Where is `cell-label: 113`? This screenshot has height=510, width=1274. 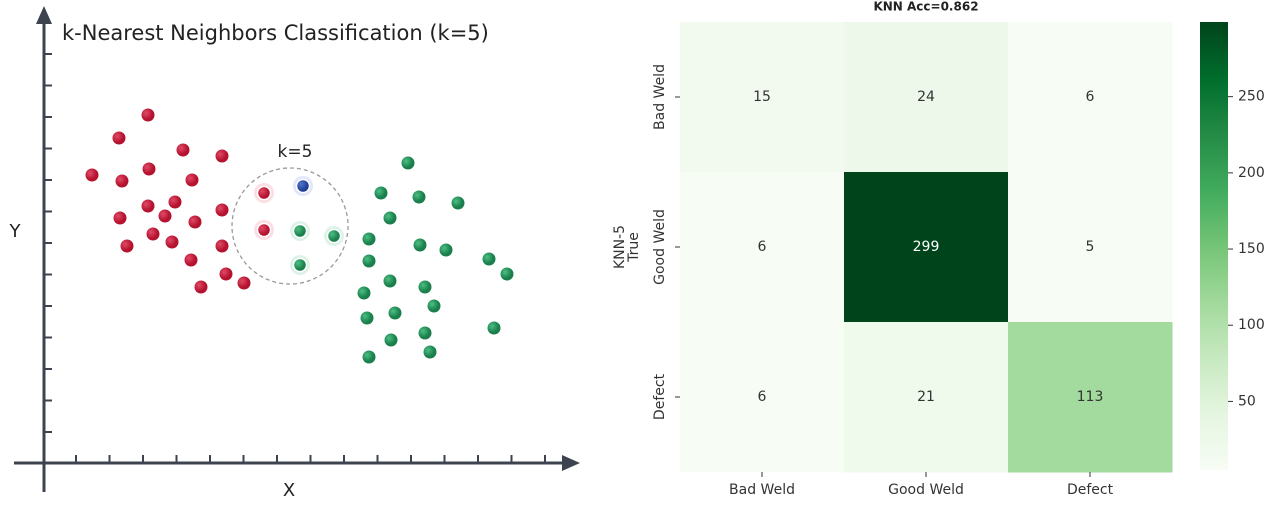
cell-label: 113 is located at coordinates (1090, 397).